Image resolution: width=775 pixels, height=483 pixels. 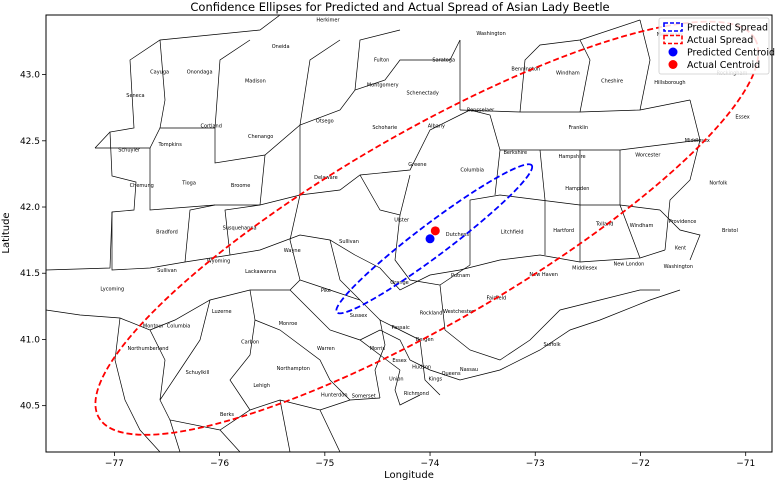 What do you see at coordinates (288, 324) in the screenshot?
I see `county-label: Monroe` at bounding box center [288, 324].